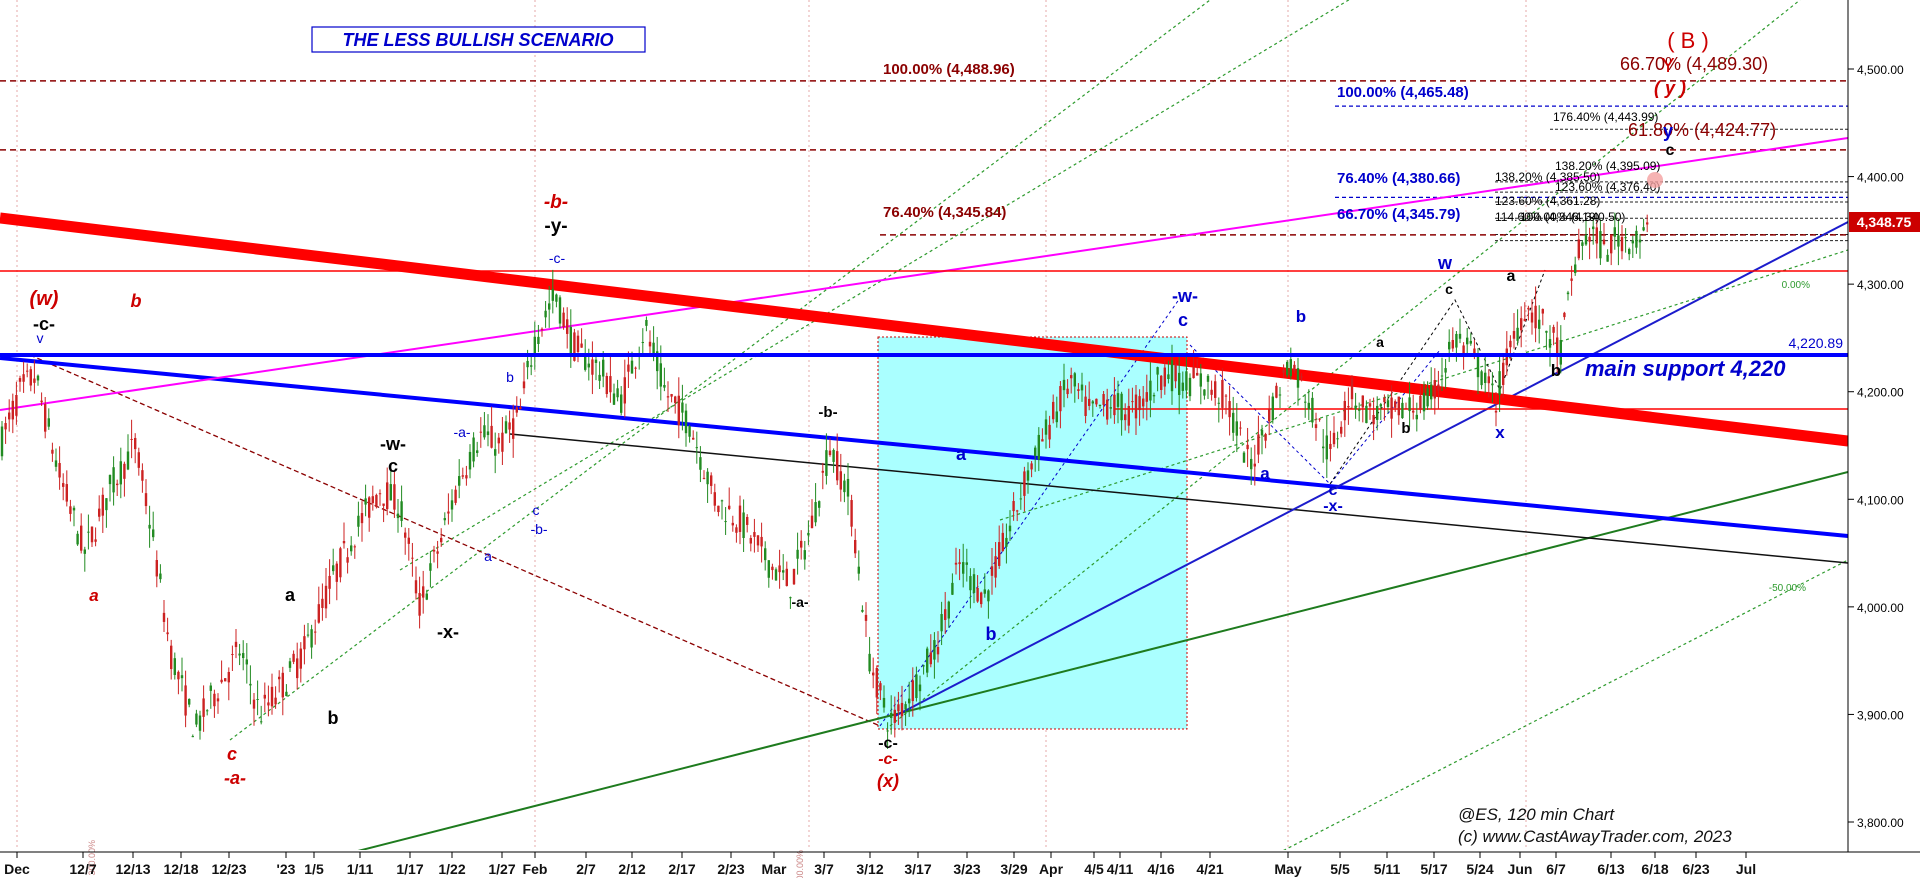 This screenshot has width=1920, height=883. I want to click on wave-label: (w), so click(44, 299).